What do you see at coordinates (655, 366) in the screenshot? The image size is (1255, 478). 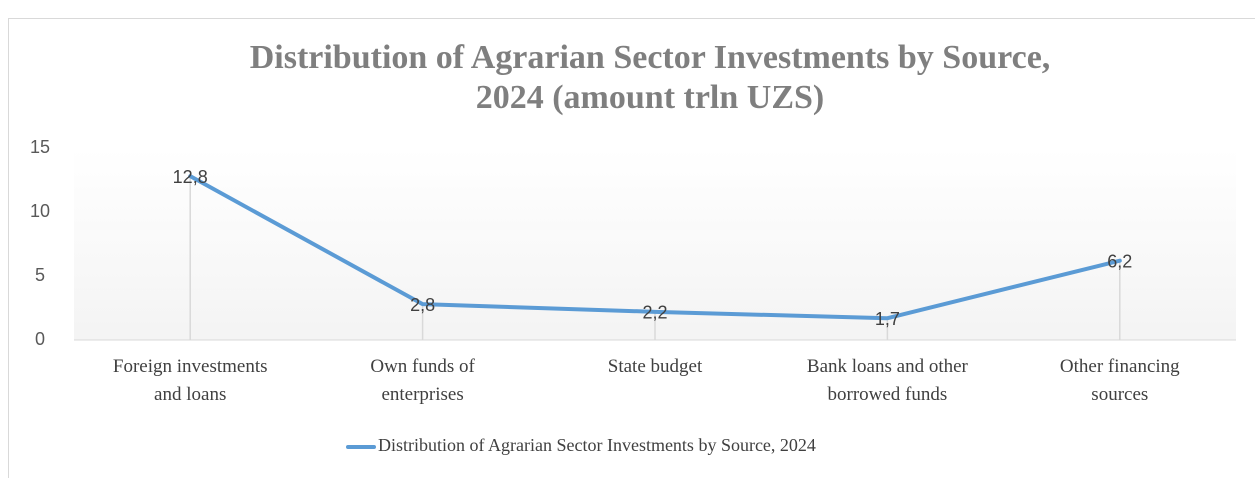 I see `x-tick-label: State budget` at bounding box center [655, 366].